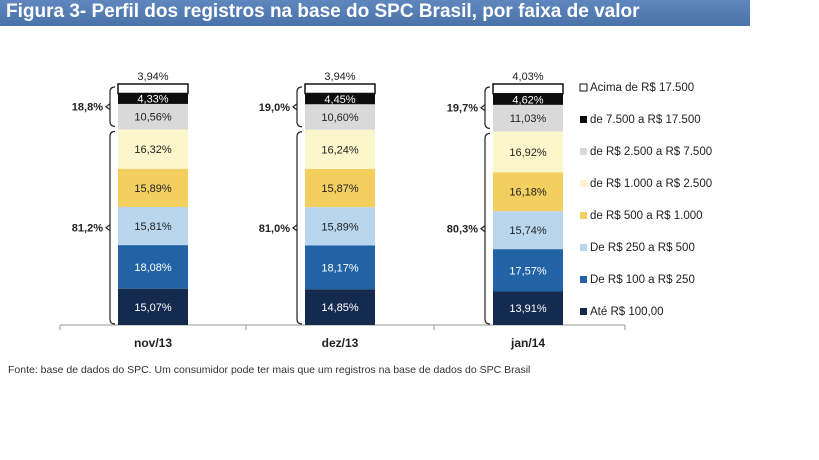  Describe the element at coordinates (295, 228) in the screenshot. I see `bracket-lower-dez-13-point` at that location.